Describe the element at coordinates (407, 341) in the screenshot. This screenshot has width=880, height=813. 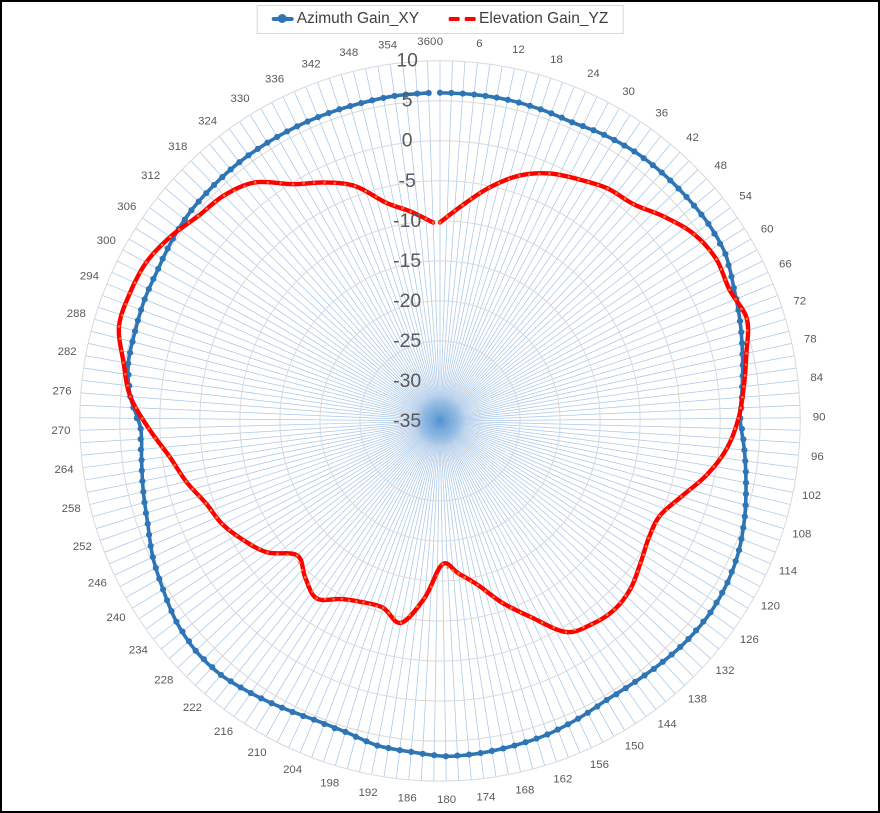
I see `svg-text: -25` at that location.